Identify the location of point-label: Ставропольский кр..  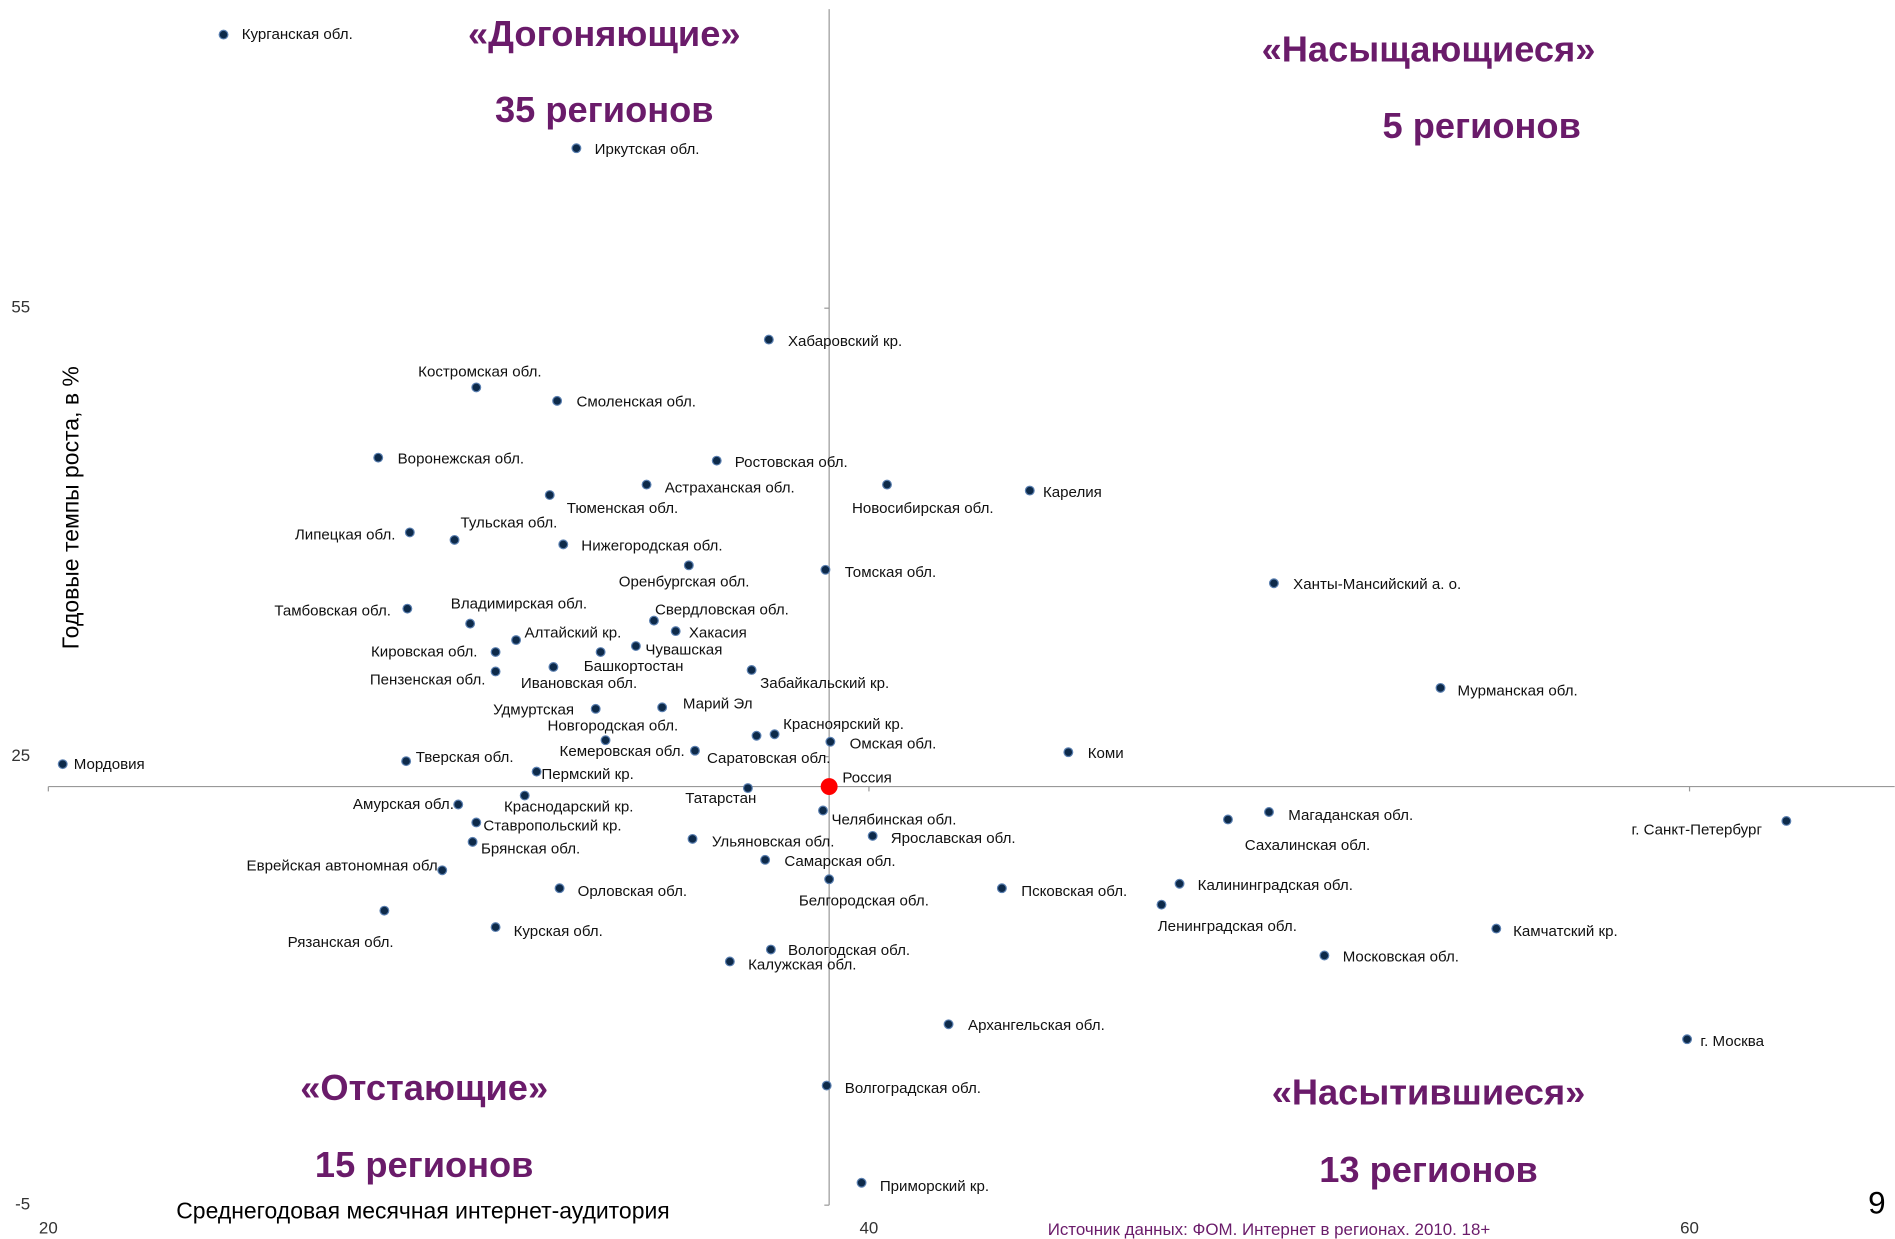
(552, 826).